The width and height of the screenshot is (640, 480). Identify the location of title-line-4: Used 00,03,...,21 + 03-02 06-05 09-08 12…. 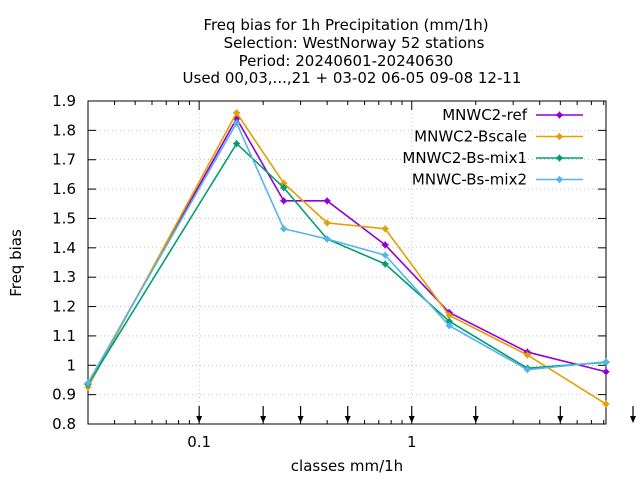
(352, 78).